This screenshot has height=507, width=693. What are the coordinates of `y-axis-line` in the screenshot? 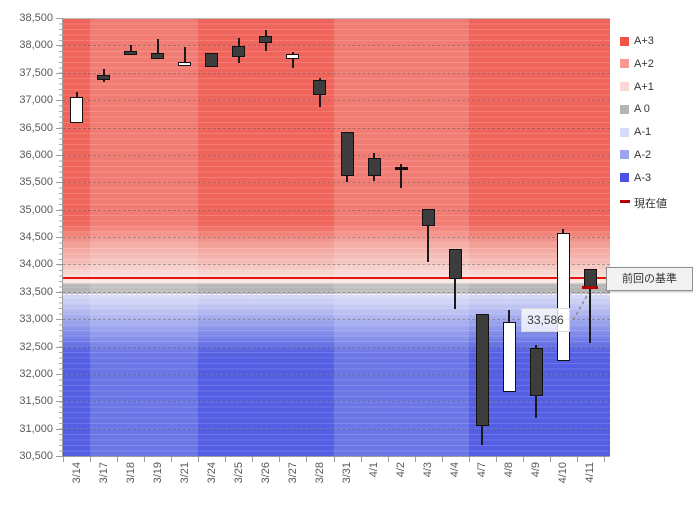 It's located at (62, 237).